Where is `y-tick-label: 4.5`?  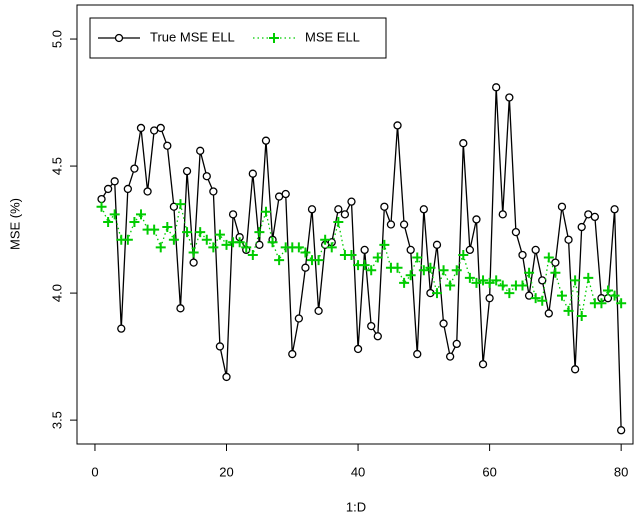 y-tick-label: 4.5 is located at coordinates (56, 166).